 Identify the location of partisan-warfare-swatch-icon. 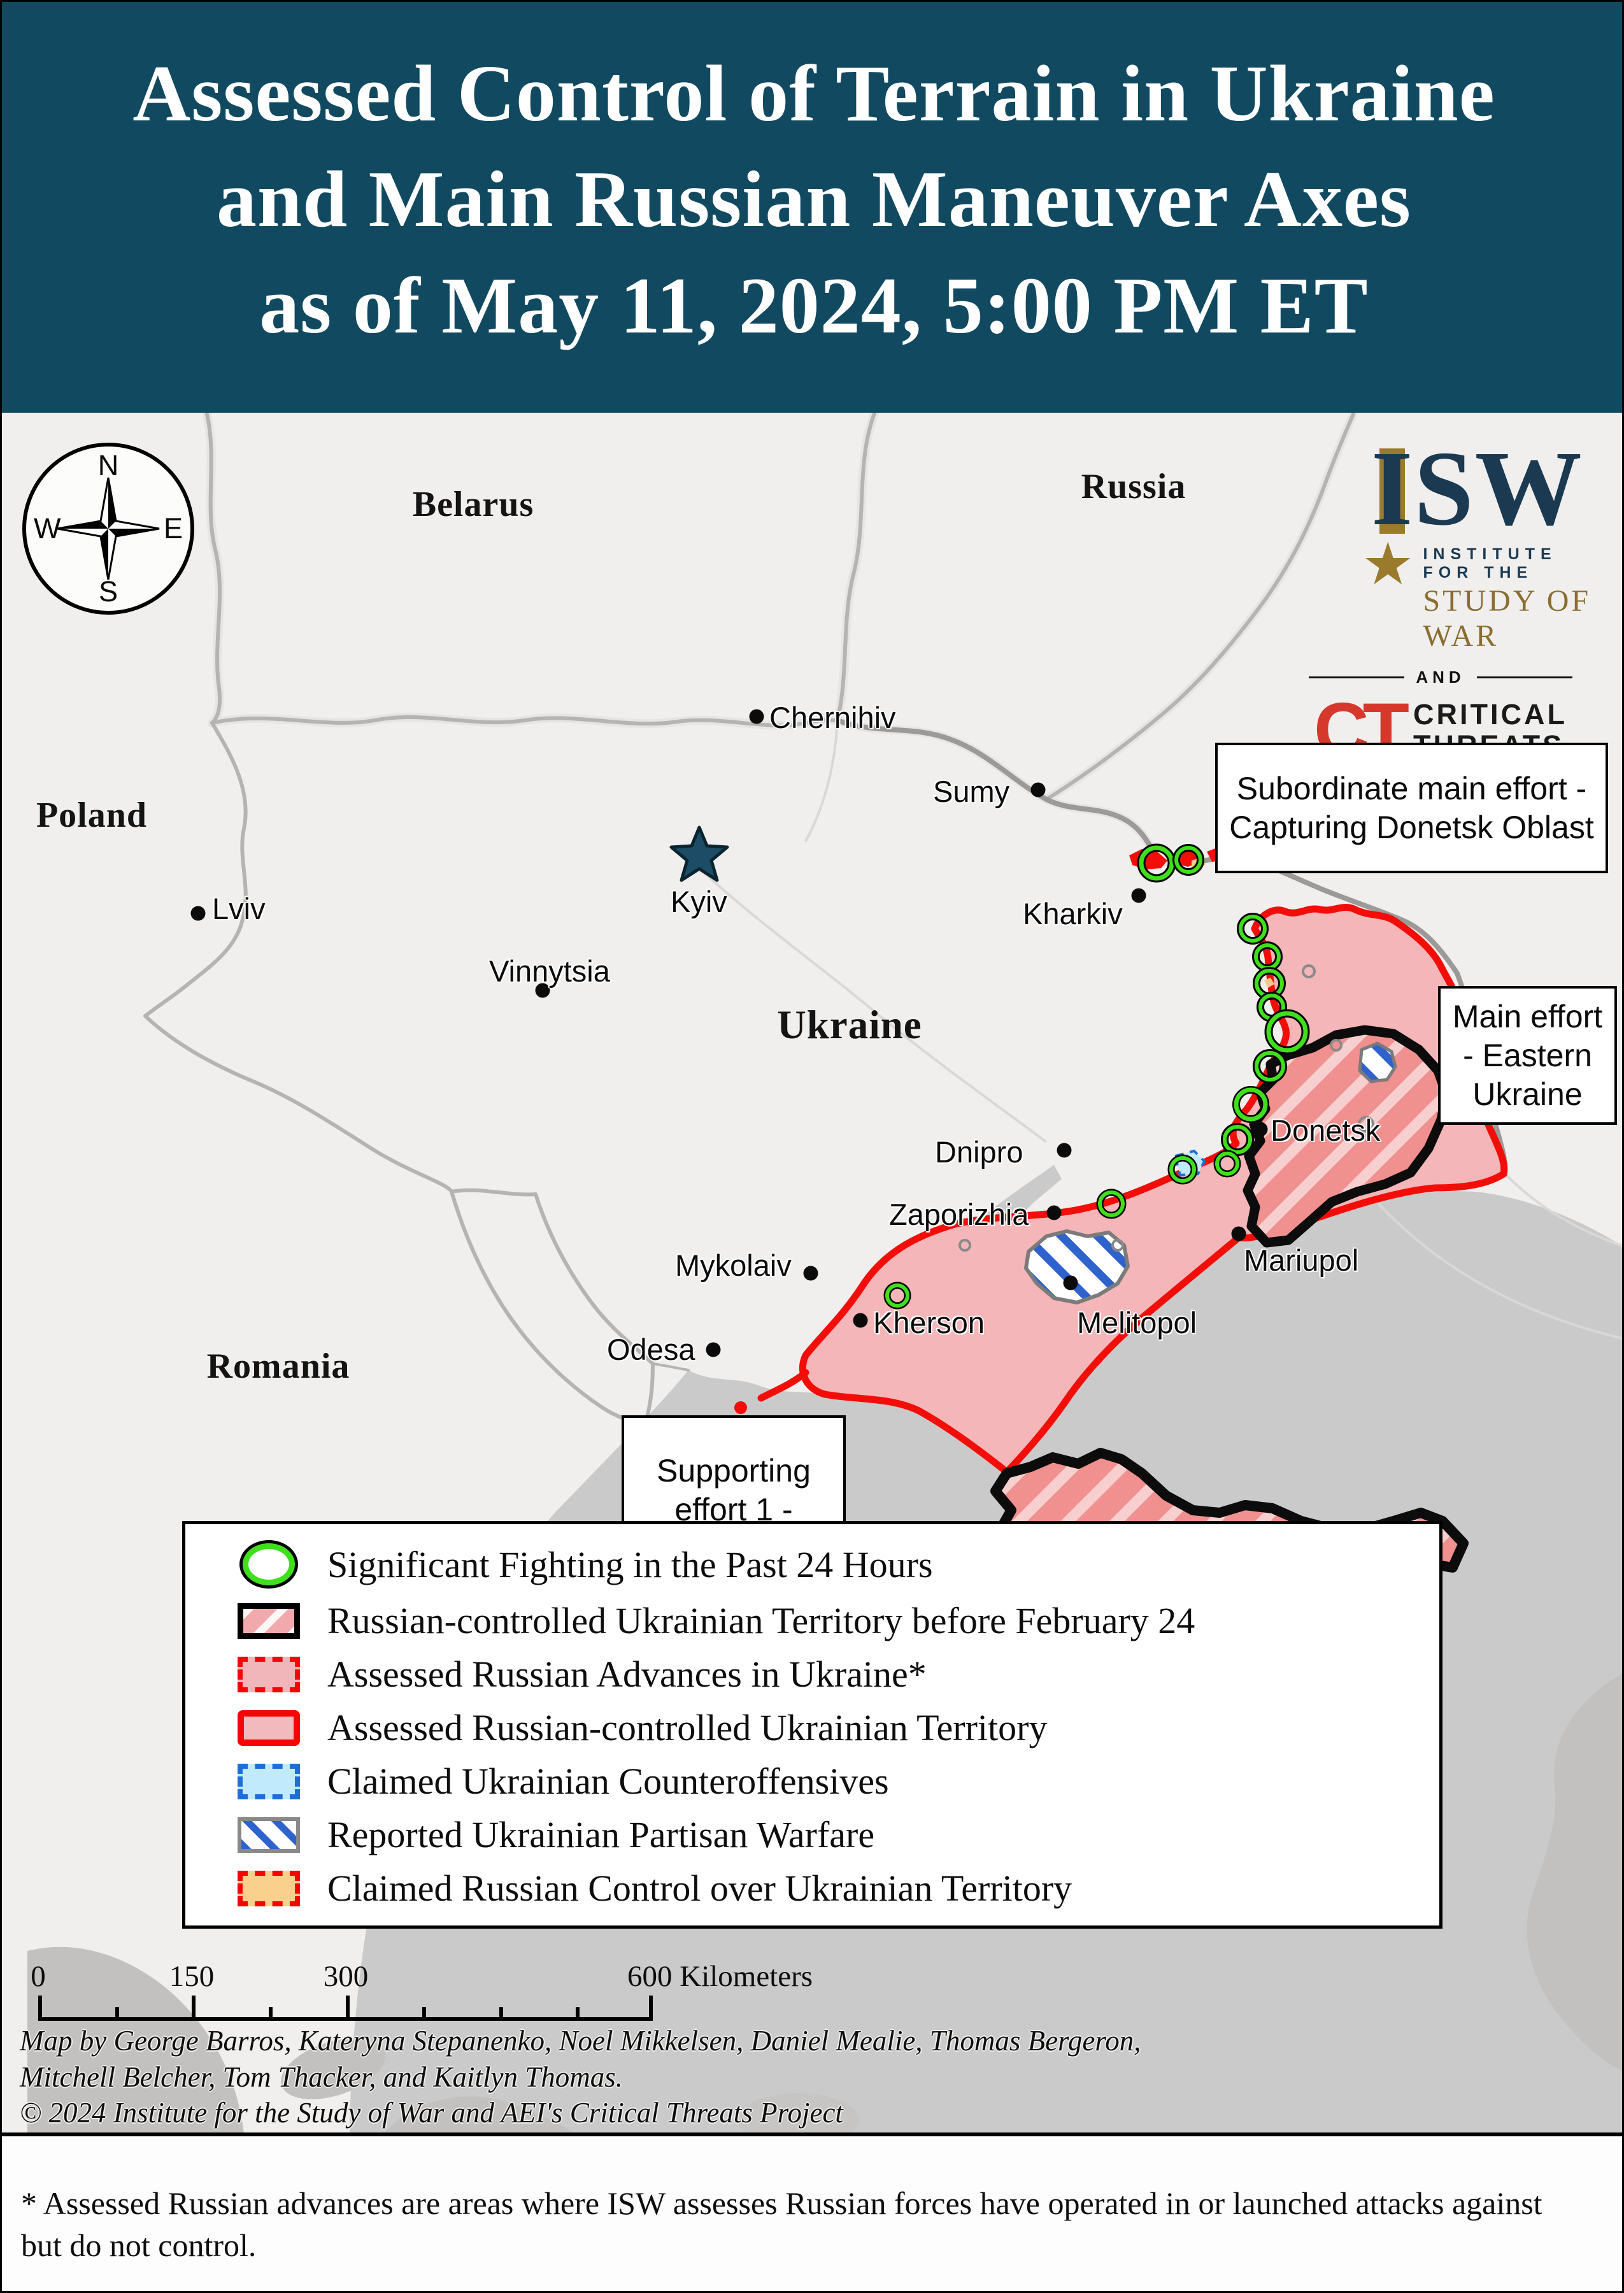
(268, 1835).